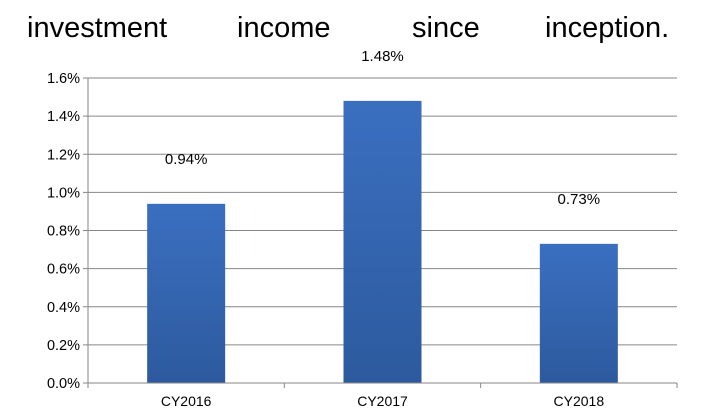 This screenshot has width=705, height=416. I want to click on y-axis-tick-labels: 0.0% 0.2% 0.4% 0.6% 0.8% 1.0% 1.2% 1.4% 1.6%, so click(63, 231).